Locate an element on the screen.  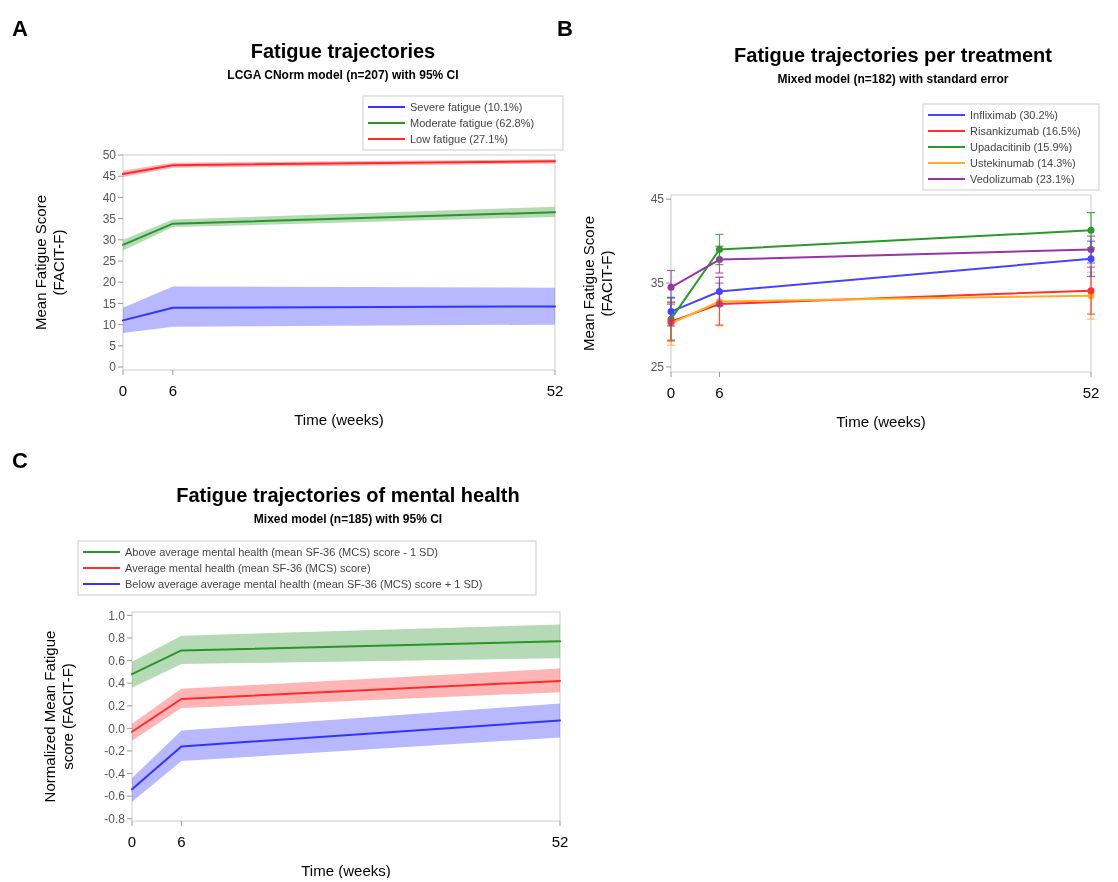
y-tick-label: -0.4 is located at coordinates (115, 773).